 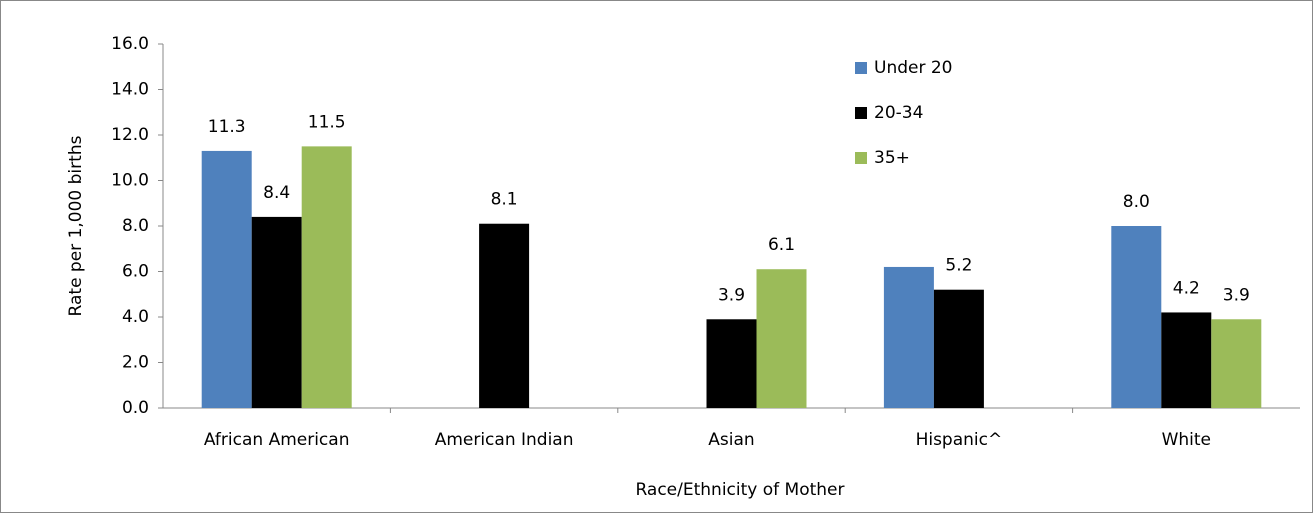 I want to click on y-tick-label: 12.0, so click(x=130, y=135).